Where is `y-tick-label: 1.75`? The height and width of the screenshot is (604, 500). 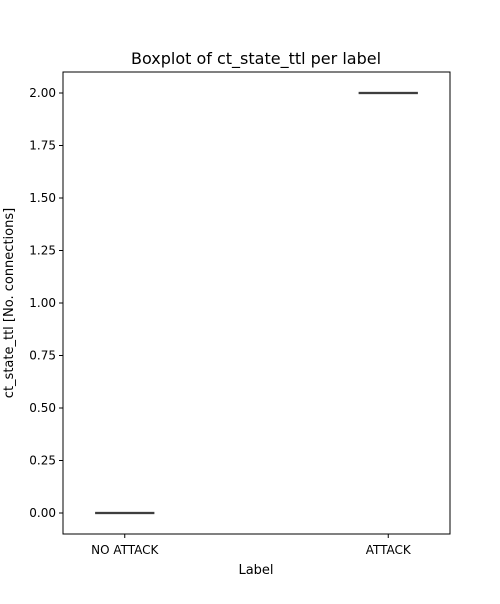 y-tick-label: 1.75 is located at coordinates (42, 146).